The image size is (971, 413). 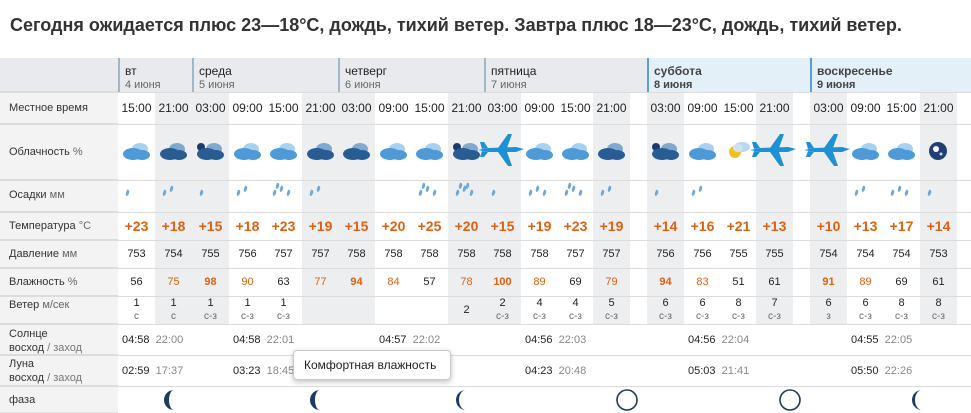 I want to click on forecast-slot: 21:00 +14 753 61 8 с-з, so click(x=938, y=208).